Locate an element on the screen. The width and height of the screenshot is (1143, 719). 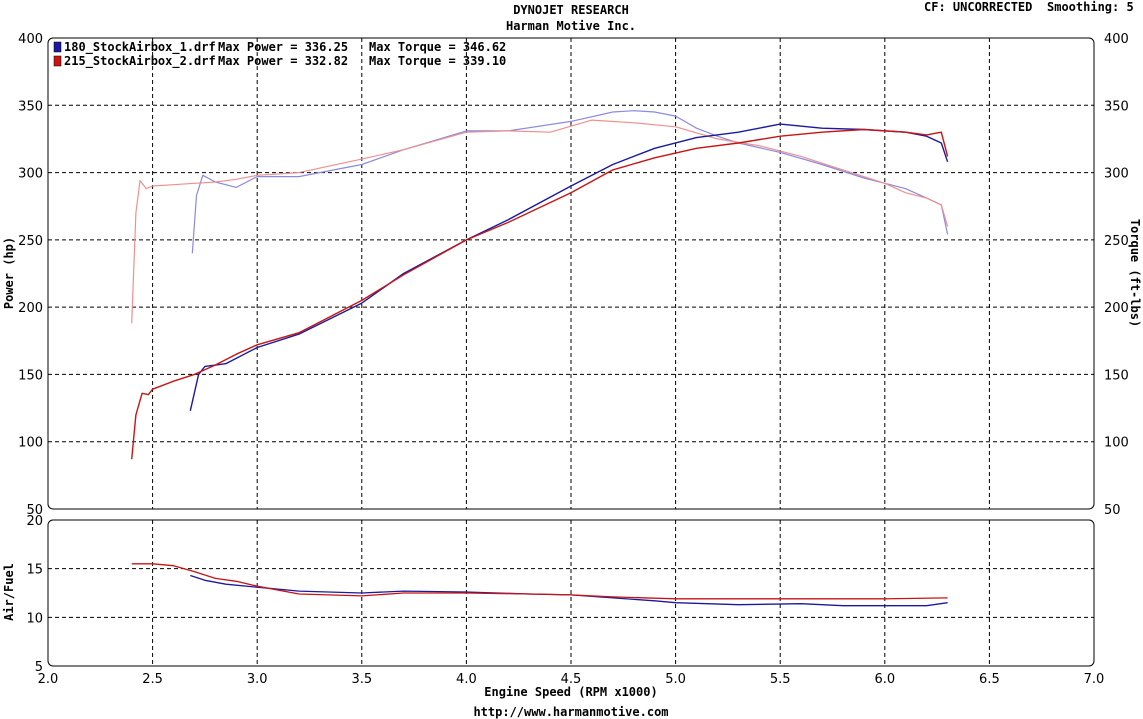
y2-tick-label-torque: 100 is located at coordinates (1116, 443).